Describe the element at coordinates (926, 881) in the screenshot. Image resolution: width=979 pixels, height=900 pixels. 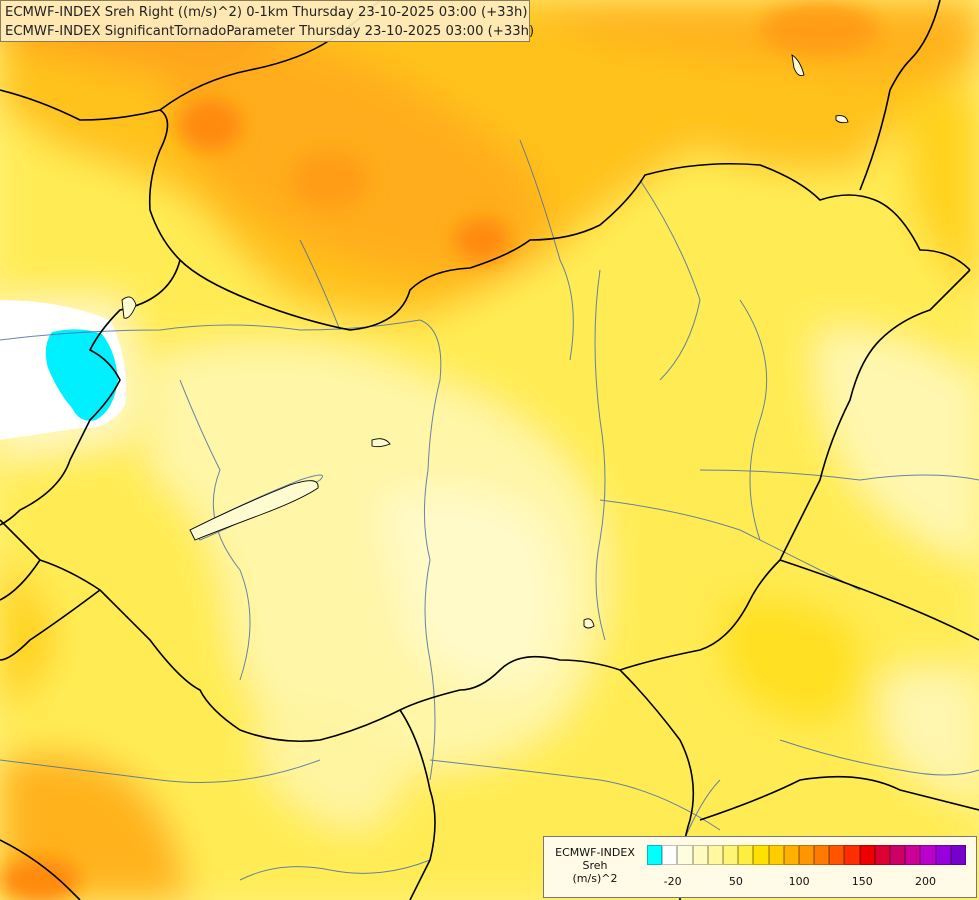
I see `legend-tick-label: 200` at that location.